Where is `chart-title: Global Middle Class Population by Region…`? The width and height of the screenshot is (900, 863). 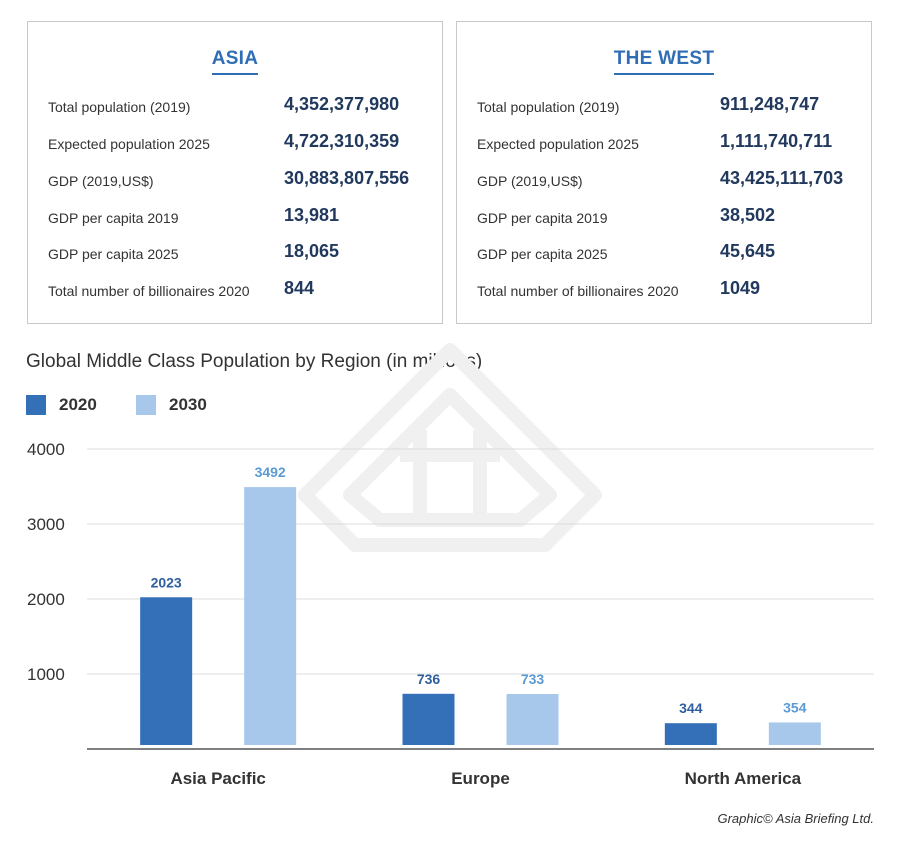
chart-title: Global Middle Class Population by Region… is located at coordinates (254, 361).